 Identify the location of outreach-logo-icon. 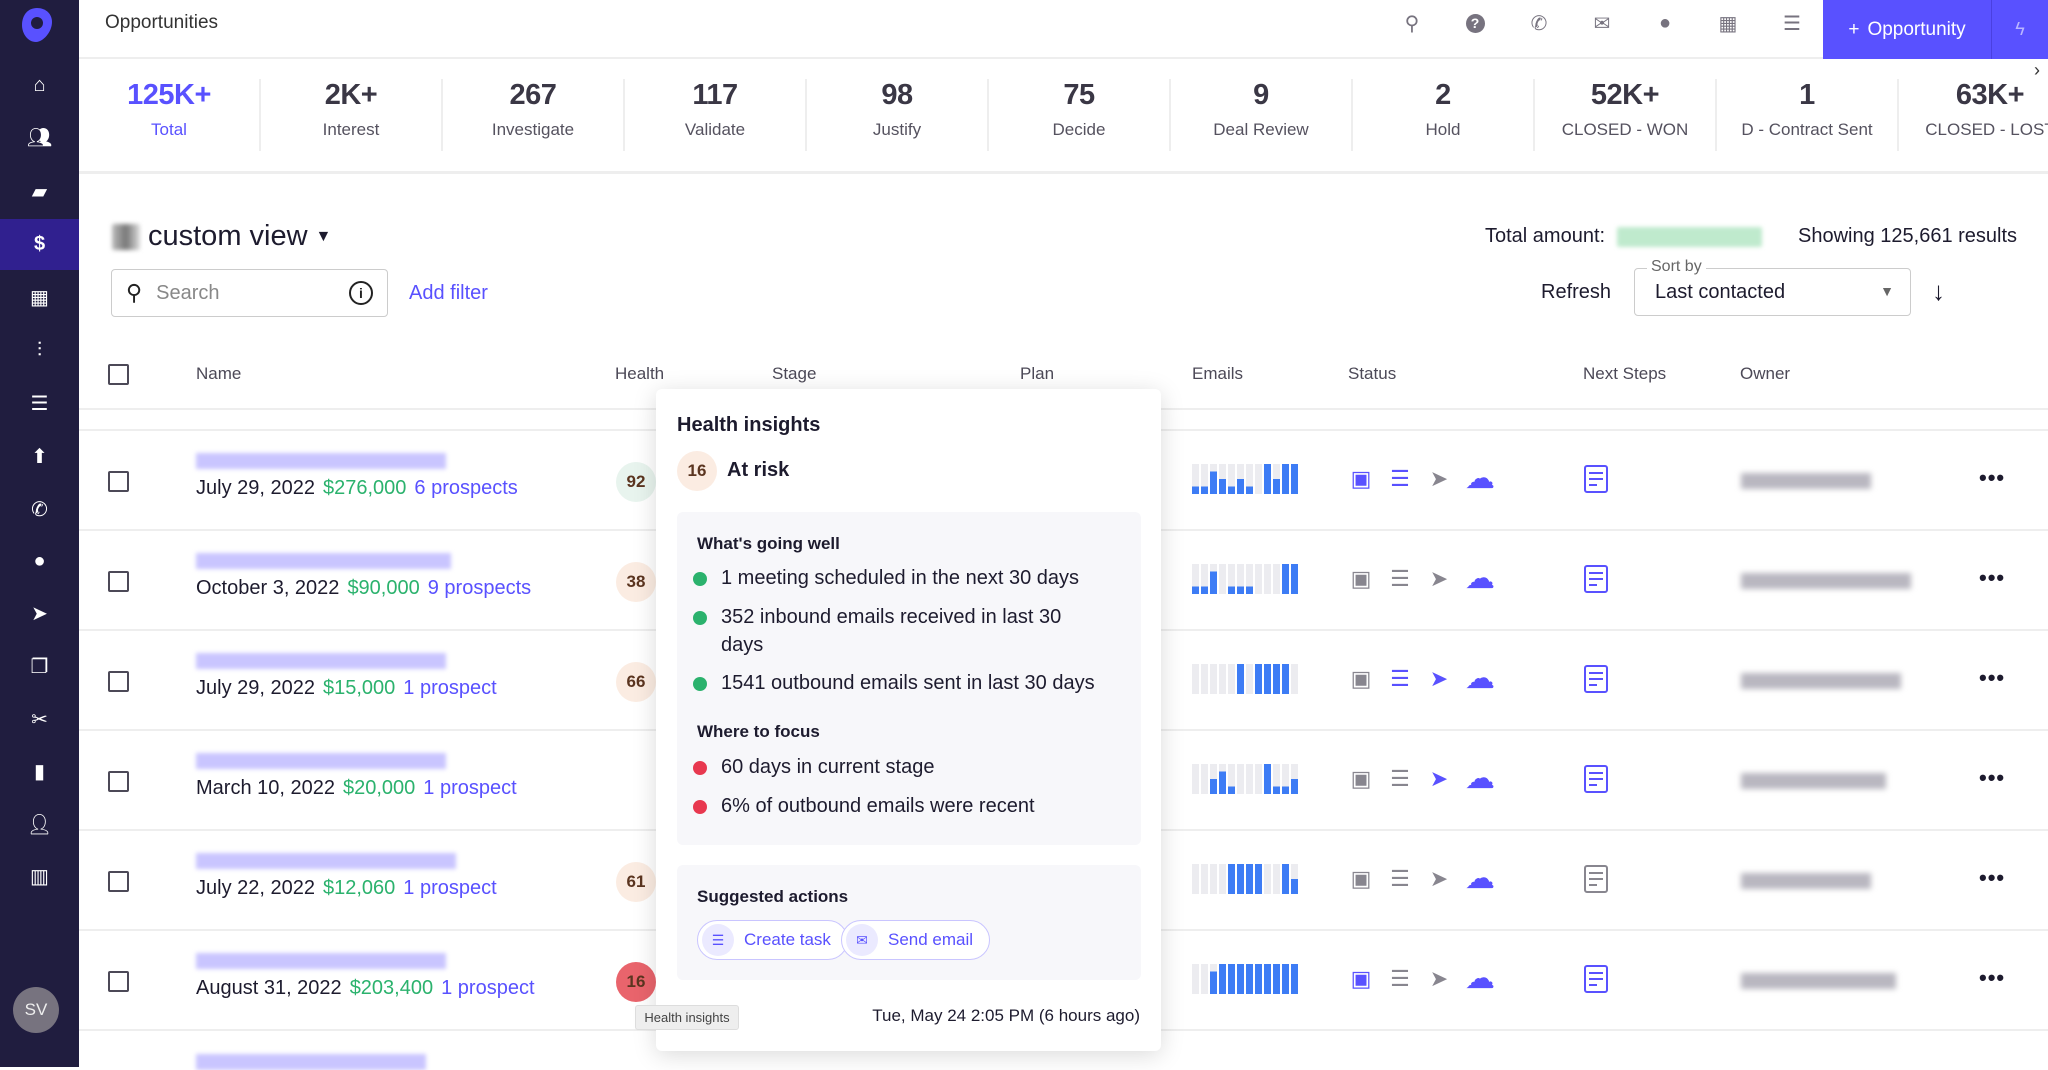
(37, 25).